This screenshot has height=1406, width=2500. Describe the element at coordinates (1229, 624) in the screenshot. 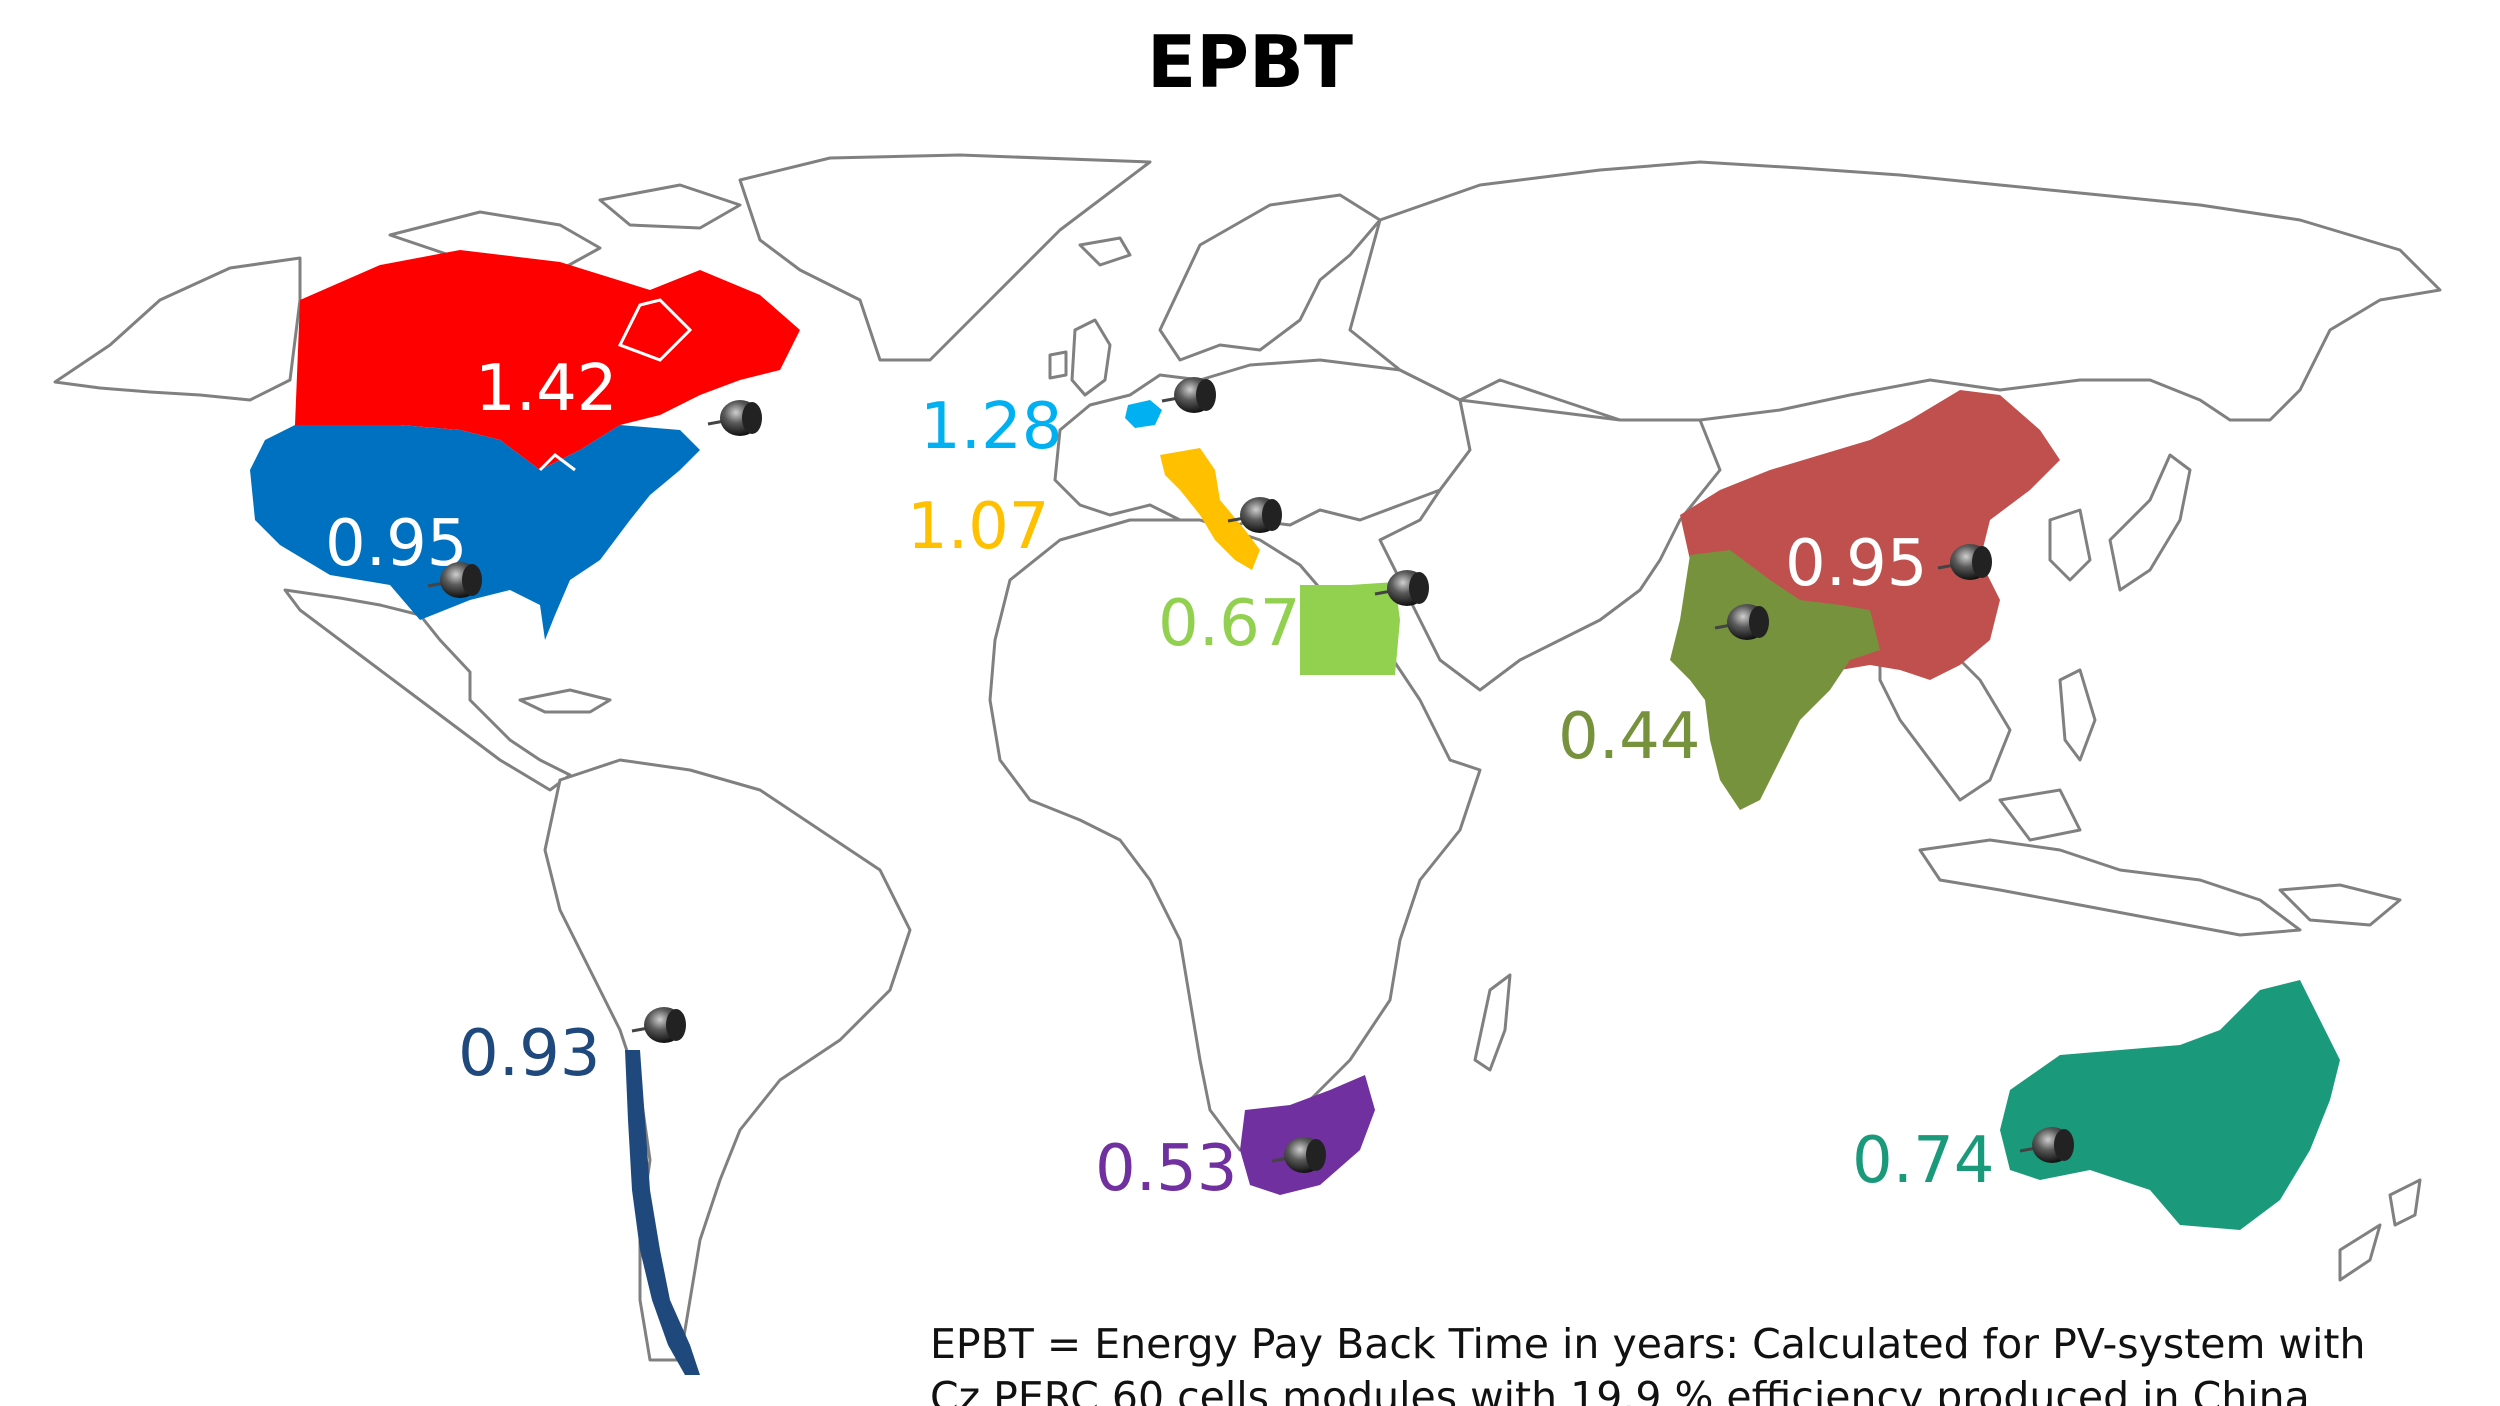

I see `value-label-egypt: 0.67` at that location.